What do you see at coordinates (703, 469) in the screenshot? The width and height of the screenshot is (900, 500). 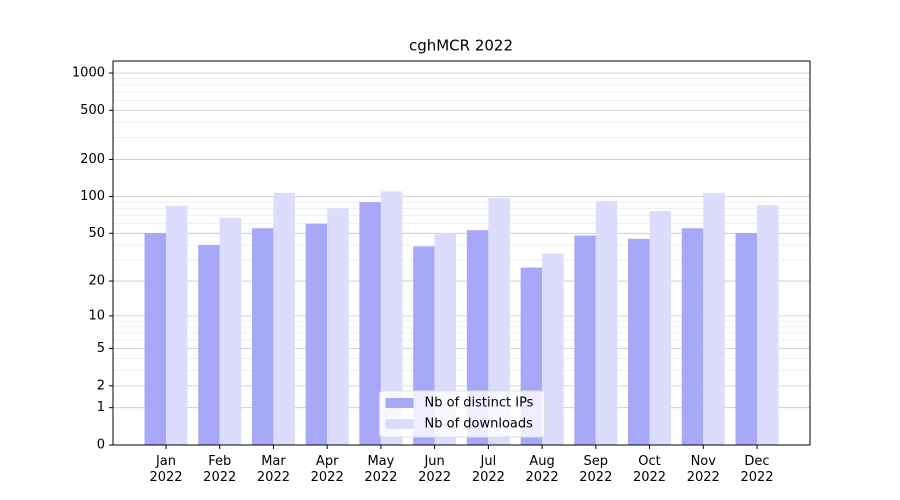 I see `x-tick-label: Nov 2022` at bounding box center [703, 469].